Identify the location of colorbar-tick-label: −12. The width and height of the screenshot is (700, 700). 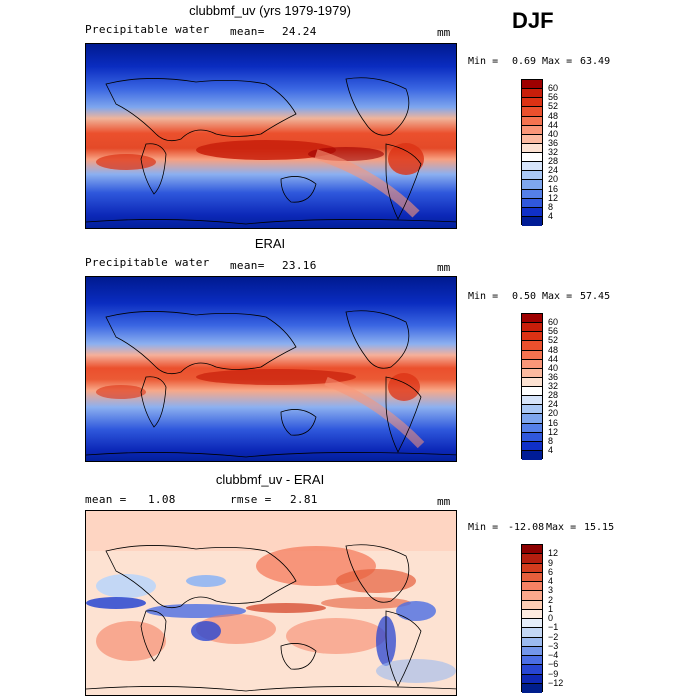
(556, 682).